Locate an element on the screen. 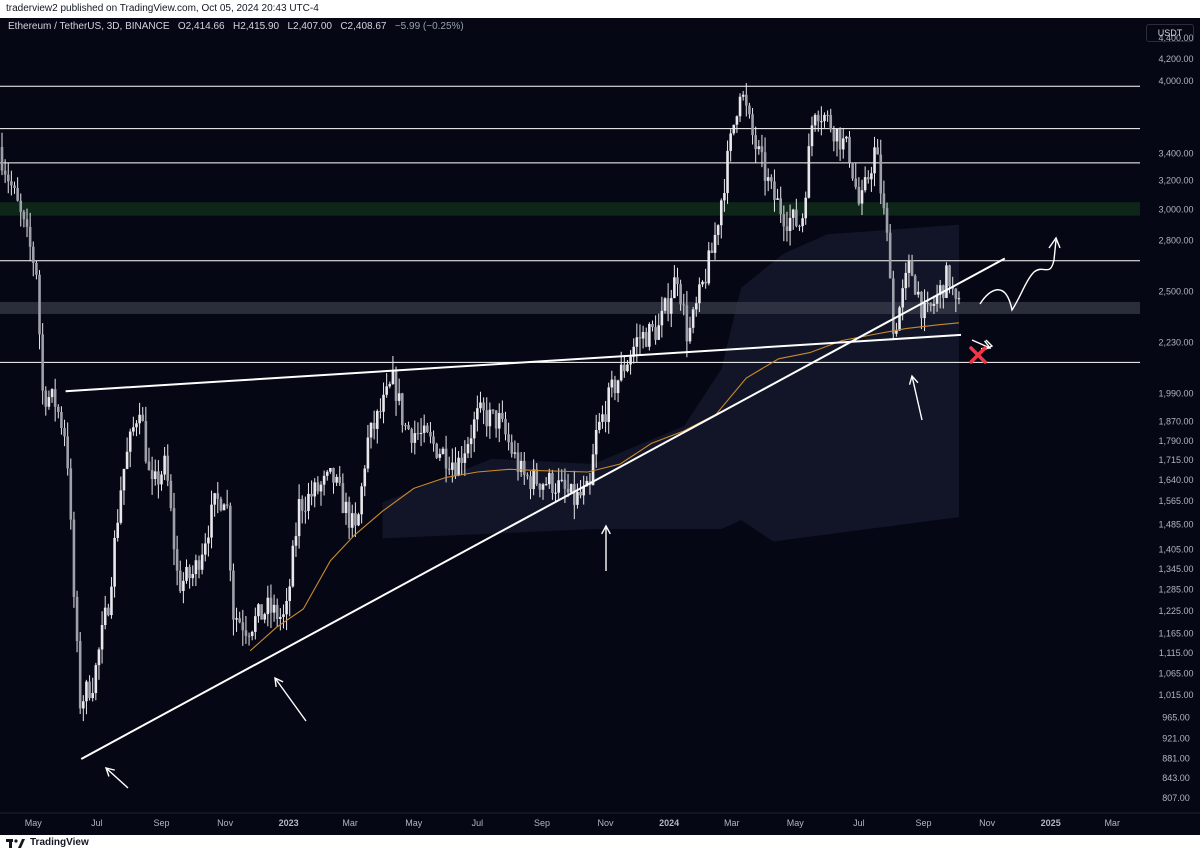  price-tick-label: 2,500.00 is located at coordinates (1175, 291).